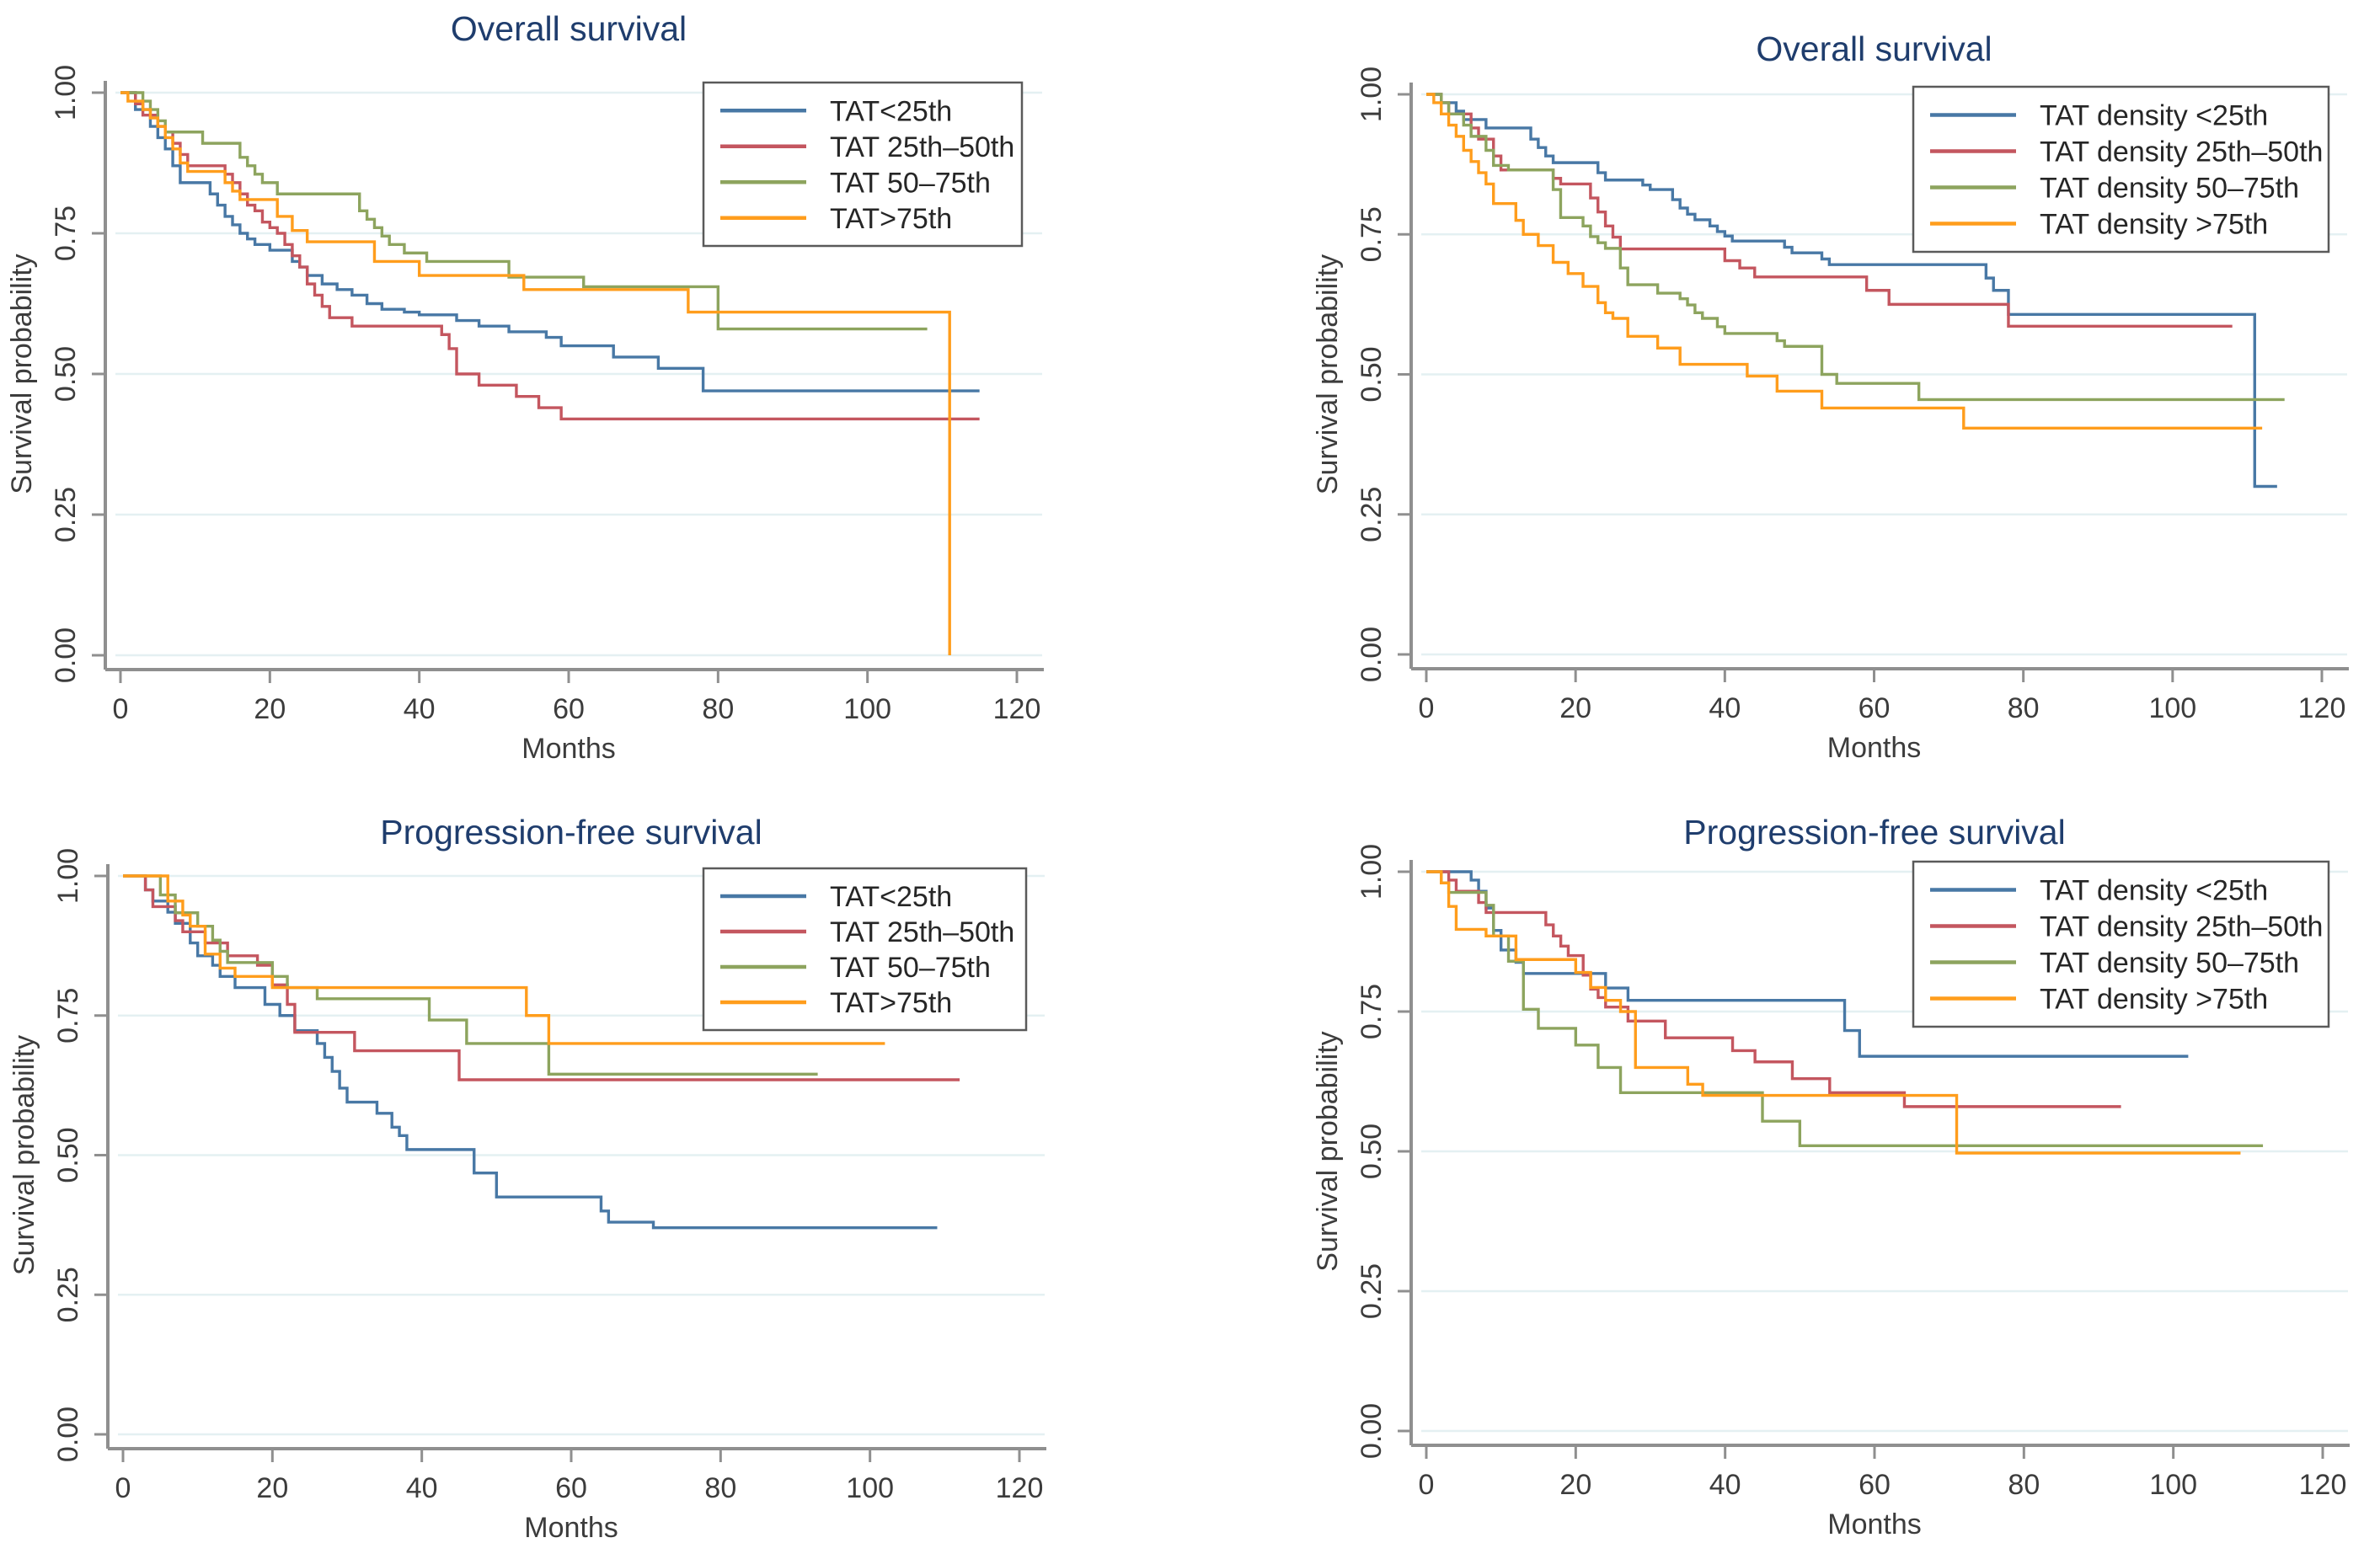 This screenshot has height=1543, width=2380. What do you see at coordinates (863, 164) in the screenshot?
I see `legend: TAT<25th TAT 25th–50th TAT 50–75th TAT>75th` at bounding box center [863, 164].